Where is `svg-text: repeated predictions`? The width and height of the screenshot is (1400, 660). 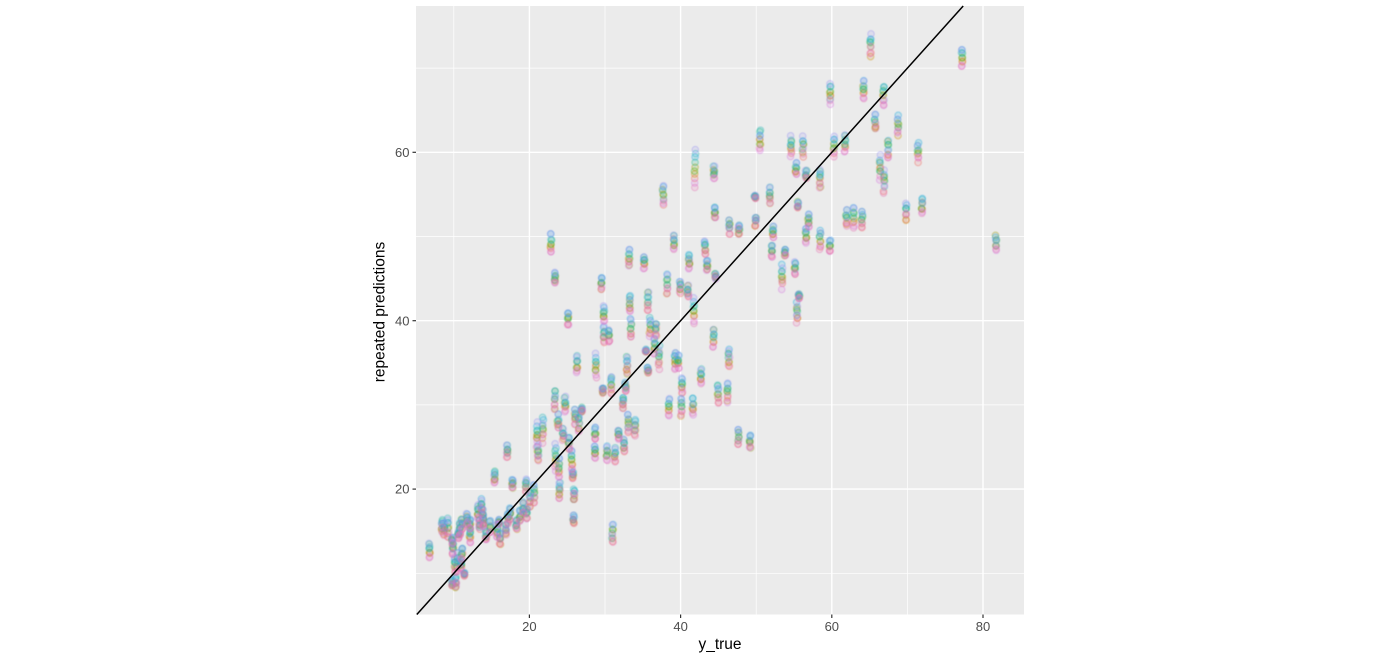 svg-text: repeated predictions is located at coordinates (380, 312).